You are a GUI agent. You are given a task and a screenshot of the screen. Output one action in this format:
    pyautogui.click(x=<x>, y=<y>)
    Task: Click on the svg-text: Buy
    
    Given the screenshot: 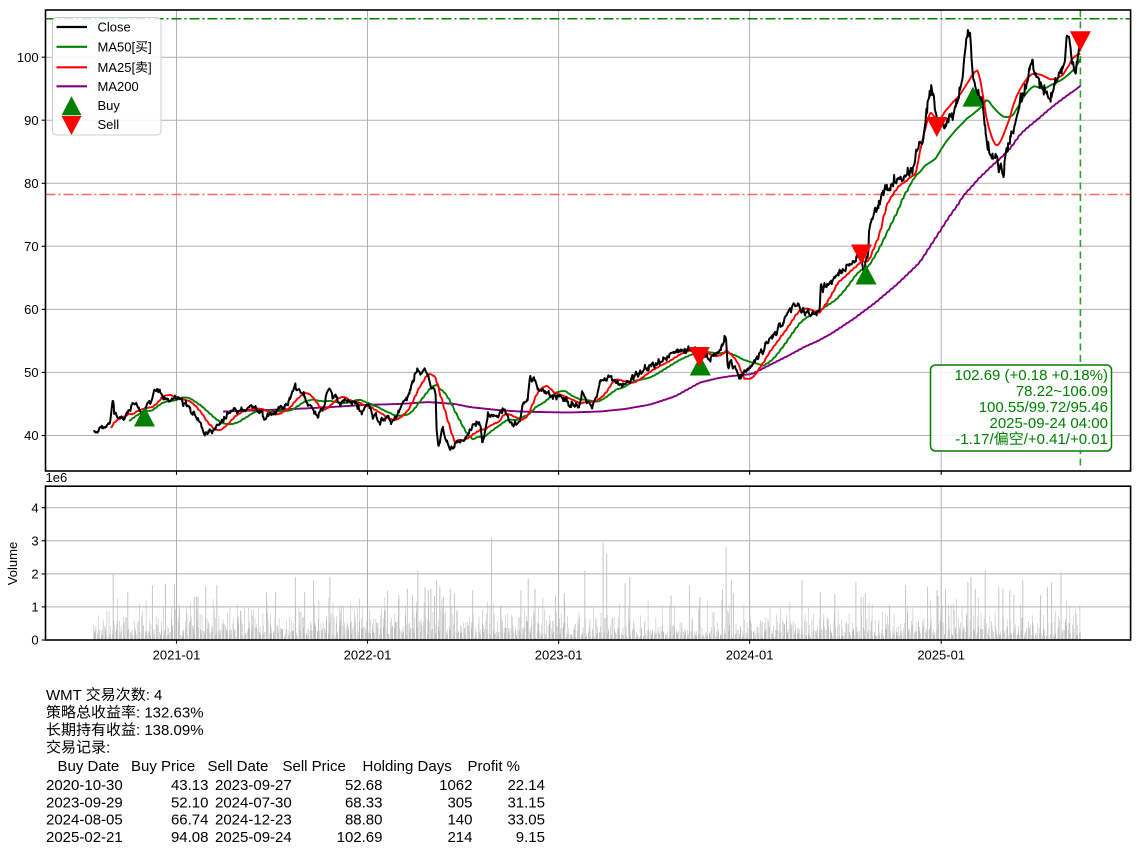 What is the action you would take?
    pyautogui.click(x=109, y=105)
    